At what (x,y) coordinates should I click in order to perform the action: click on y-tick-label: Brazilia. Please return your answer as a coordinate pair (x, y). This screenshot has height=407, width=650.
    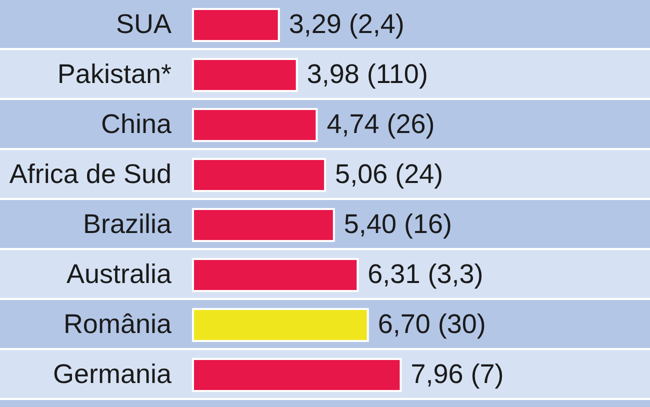
    Looking at the image, I should click on (127, 224).